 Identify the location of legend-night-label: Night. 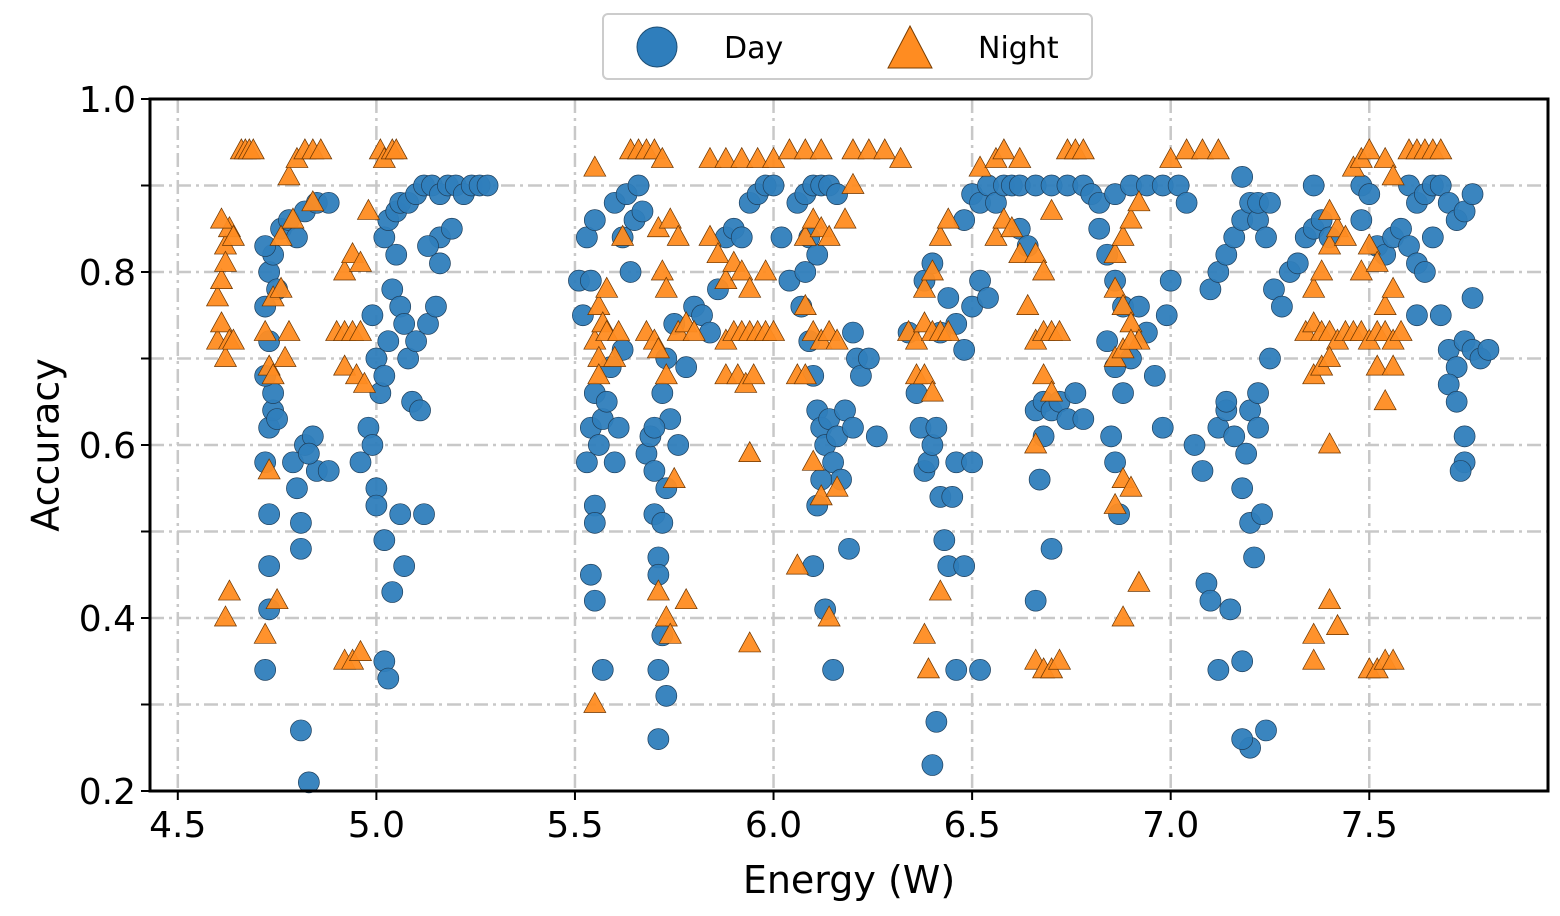
(1018, 48).